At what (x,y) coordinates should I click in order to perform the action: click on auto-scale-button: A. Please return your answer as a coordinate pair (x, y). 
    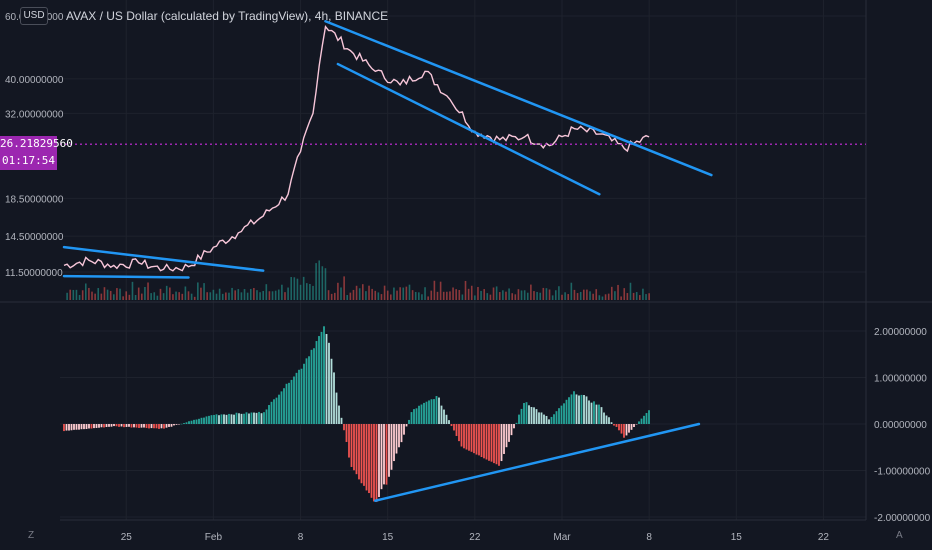
    Looking at the image, I should click on (899, 535).